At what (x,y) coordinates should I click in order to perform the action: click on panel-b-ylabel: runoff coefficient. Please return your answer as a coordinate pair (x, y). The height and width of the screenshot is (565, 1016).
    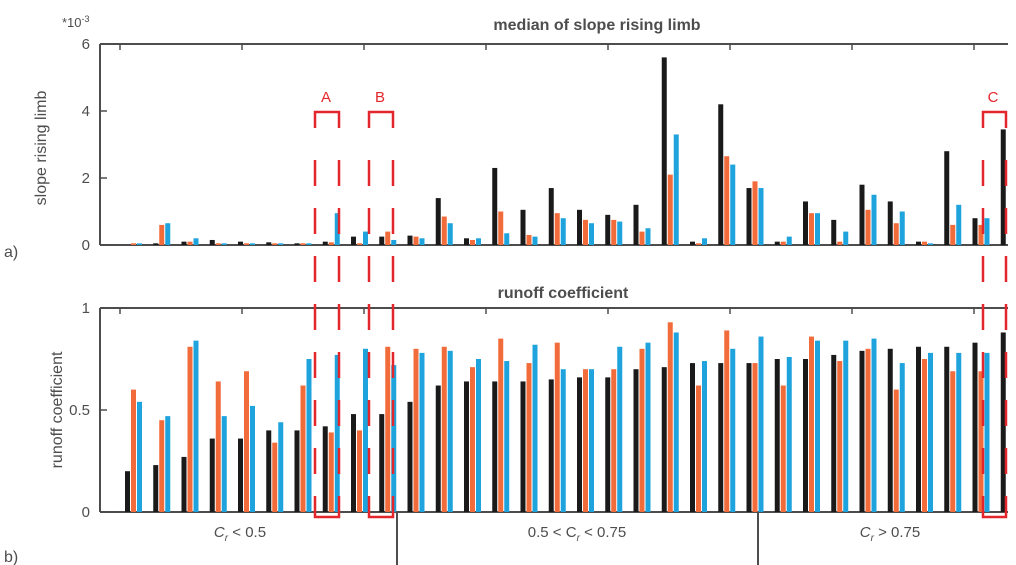
    Looking at the image, I should click on (57, 409).